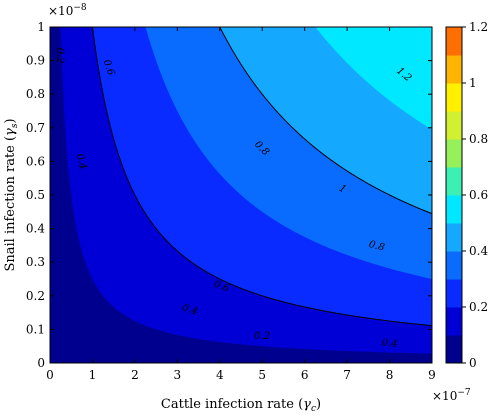 Image resolution: width=500 pixels, height=418 pixels. I want to click on y-tick-label: 0.3, so click(35, 262).